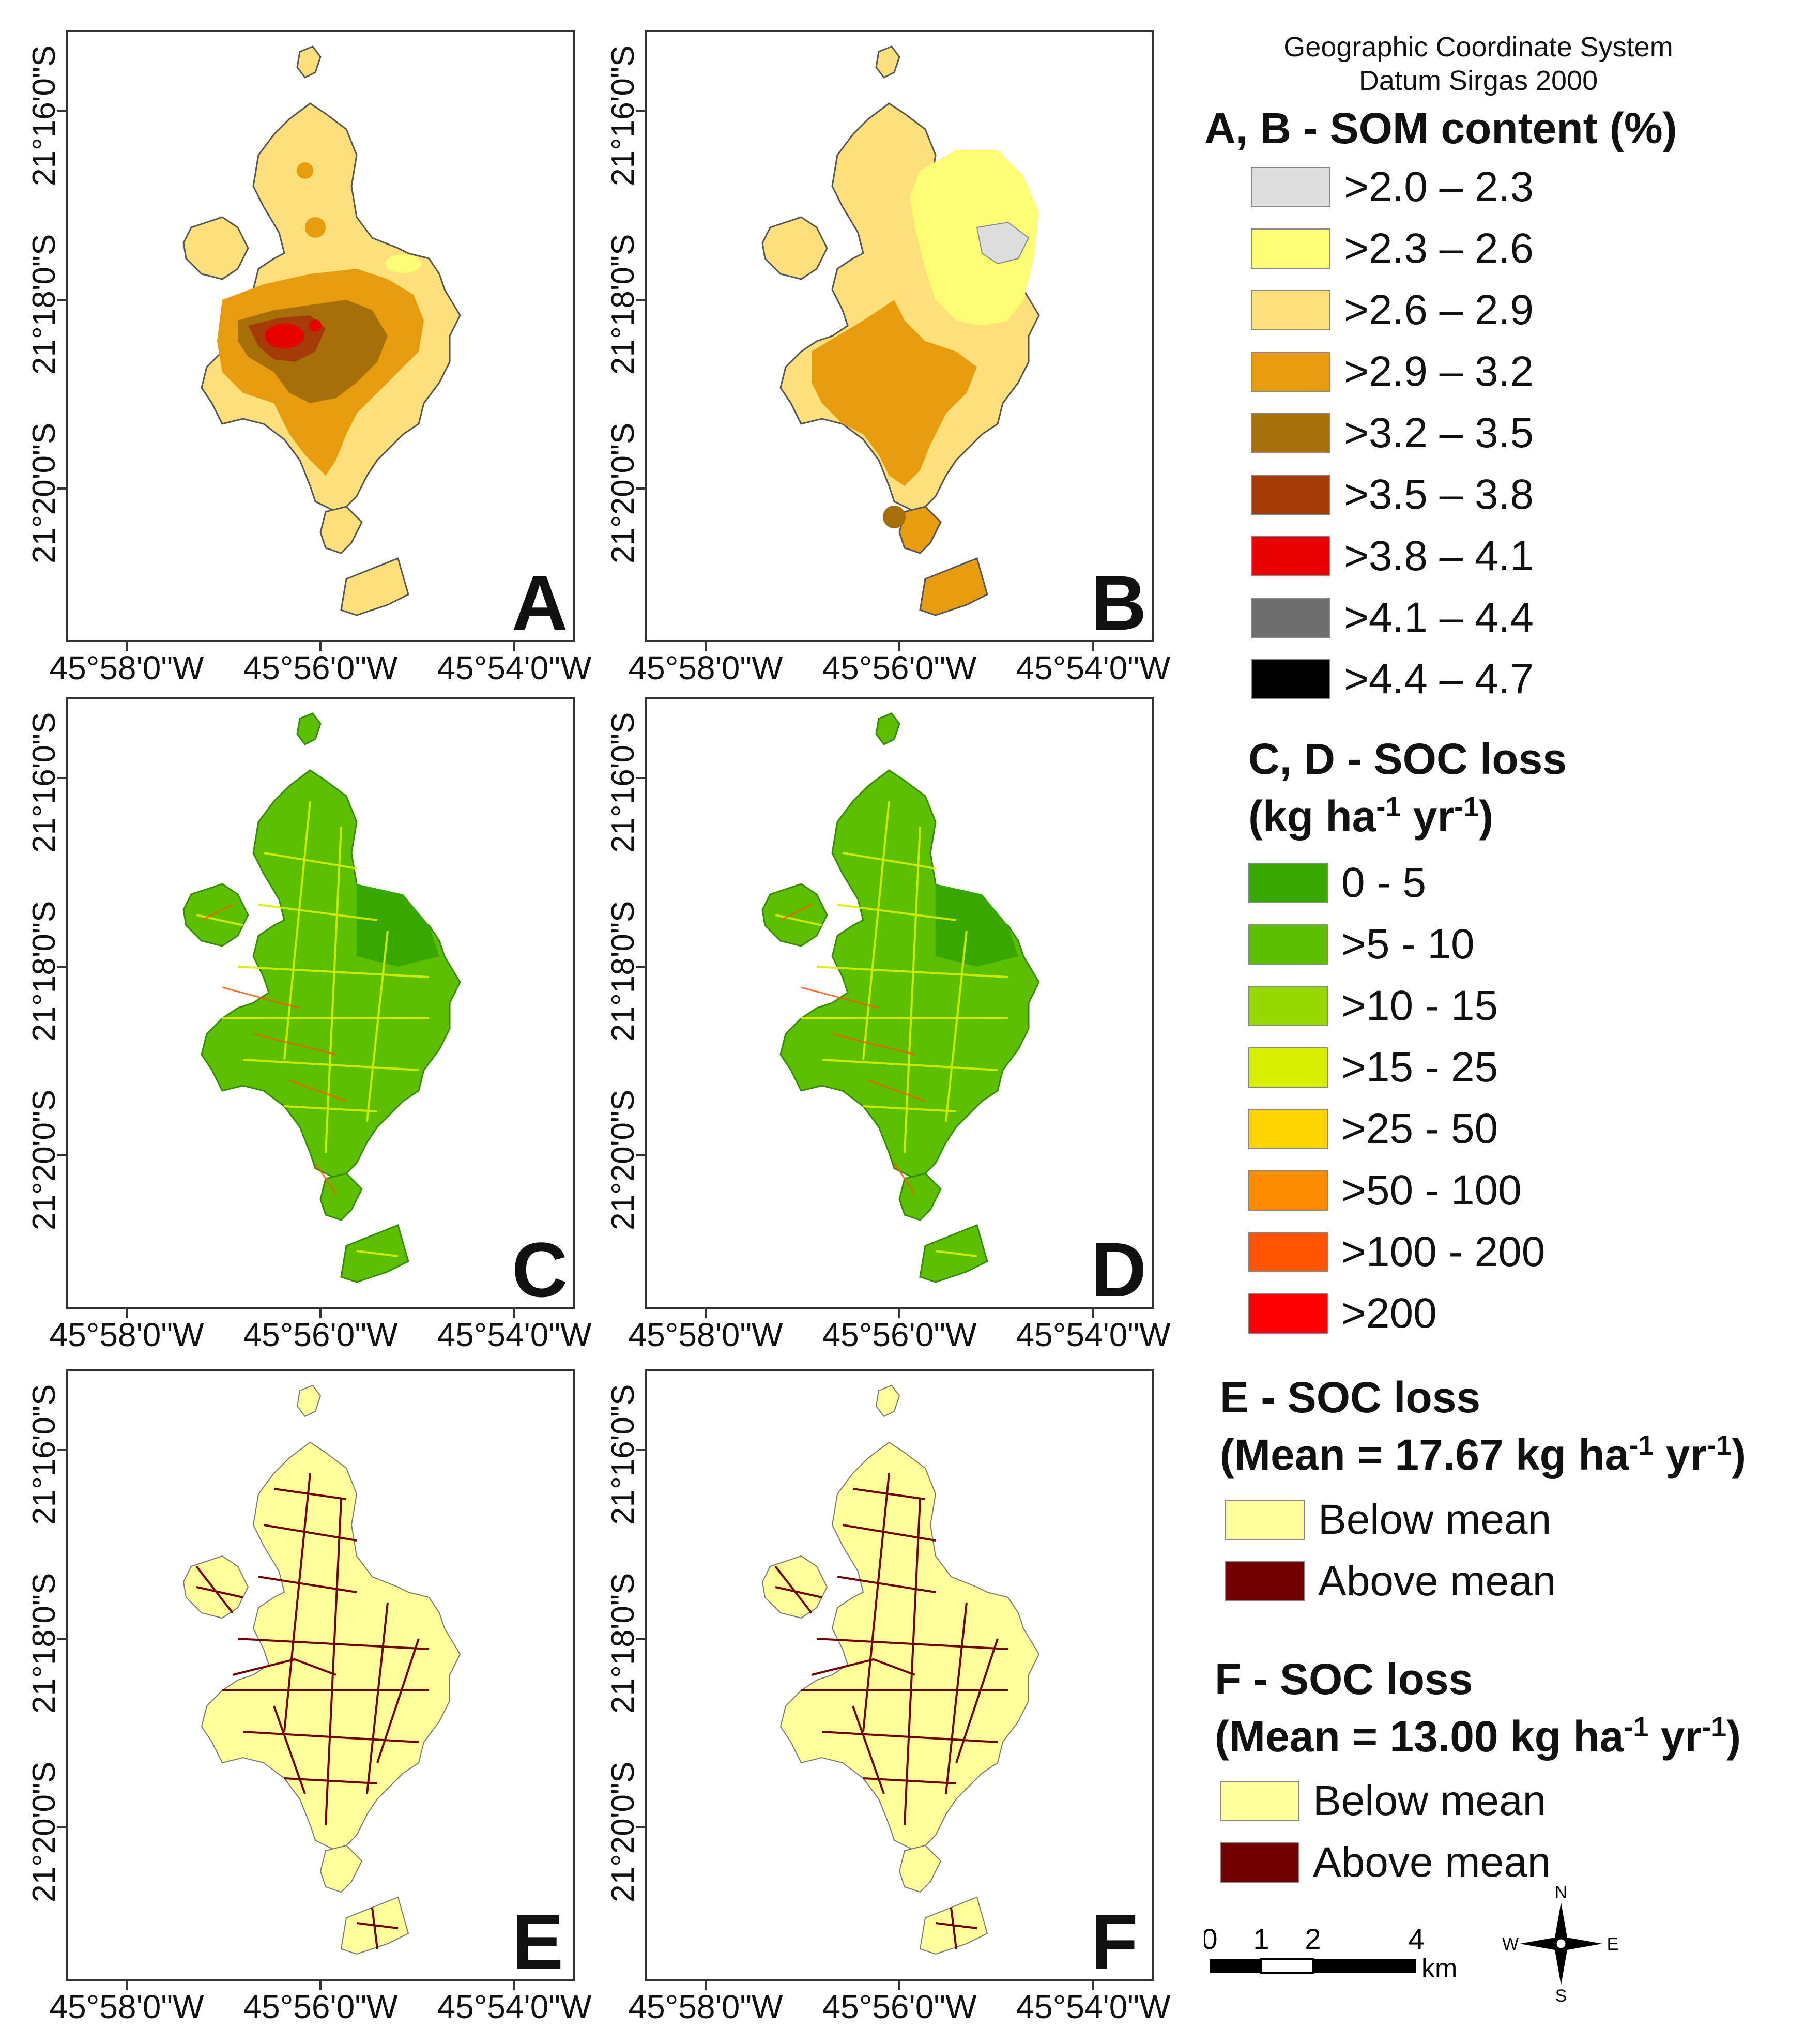  I want to click on legend-entry: >200, so click(1342, 1314).